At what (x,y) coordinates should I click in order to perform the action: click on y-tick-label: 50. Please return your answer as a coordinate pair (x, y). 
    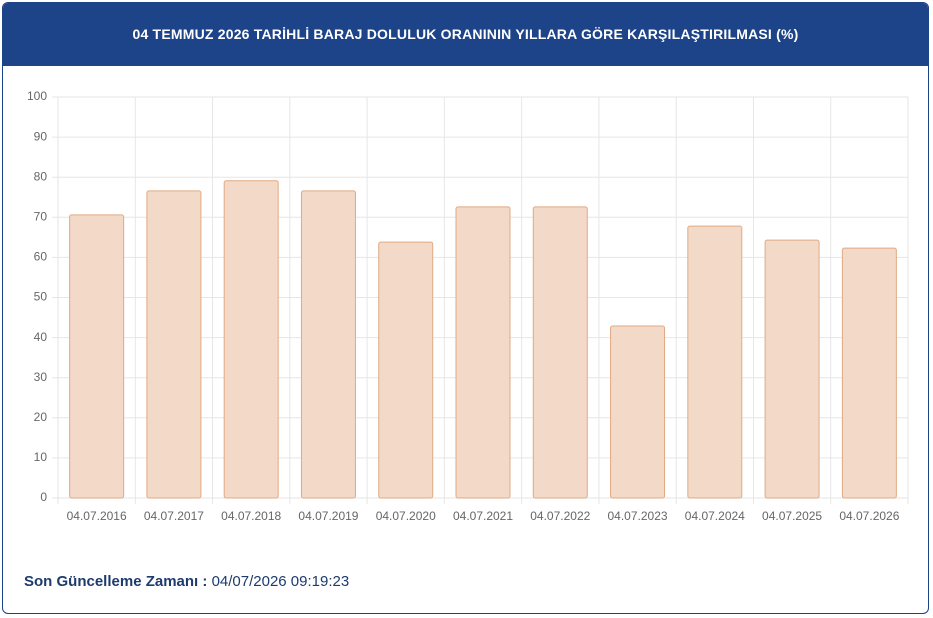
    Looking at the image, I should click on (41, 297).